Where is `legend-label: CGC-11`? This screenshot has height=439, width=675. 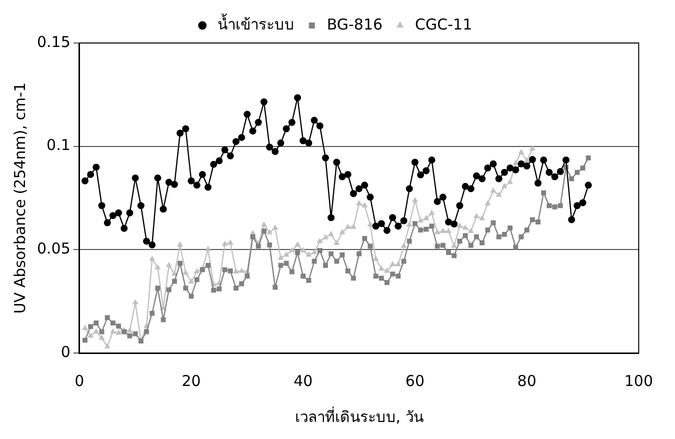 legend-label: CGC-11 is located at coordinates (443, 24).